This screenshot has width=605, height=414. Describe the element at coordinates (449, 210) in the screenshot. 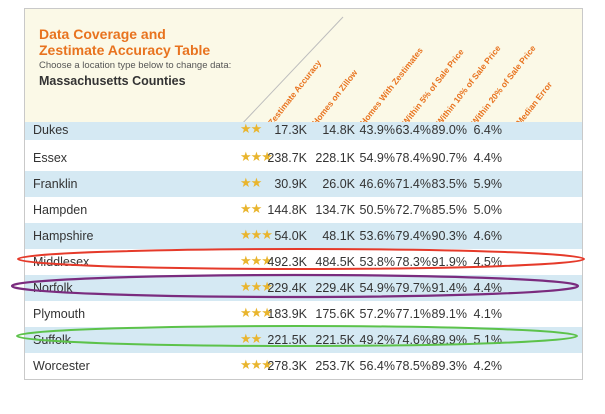

I see `within-20: 85.5%` at that location.